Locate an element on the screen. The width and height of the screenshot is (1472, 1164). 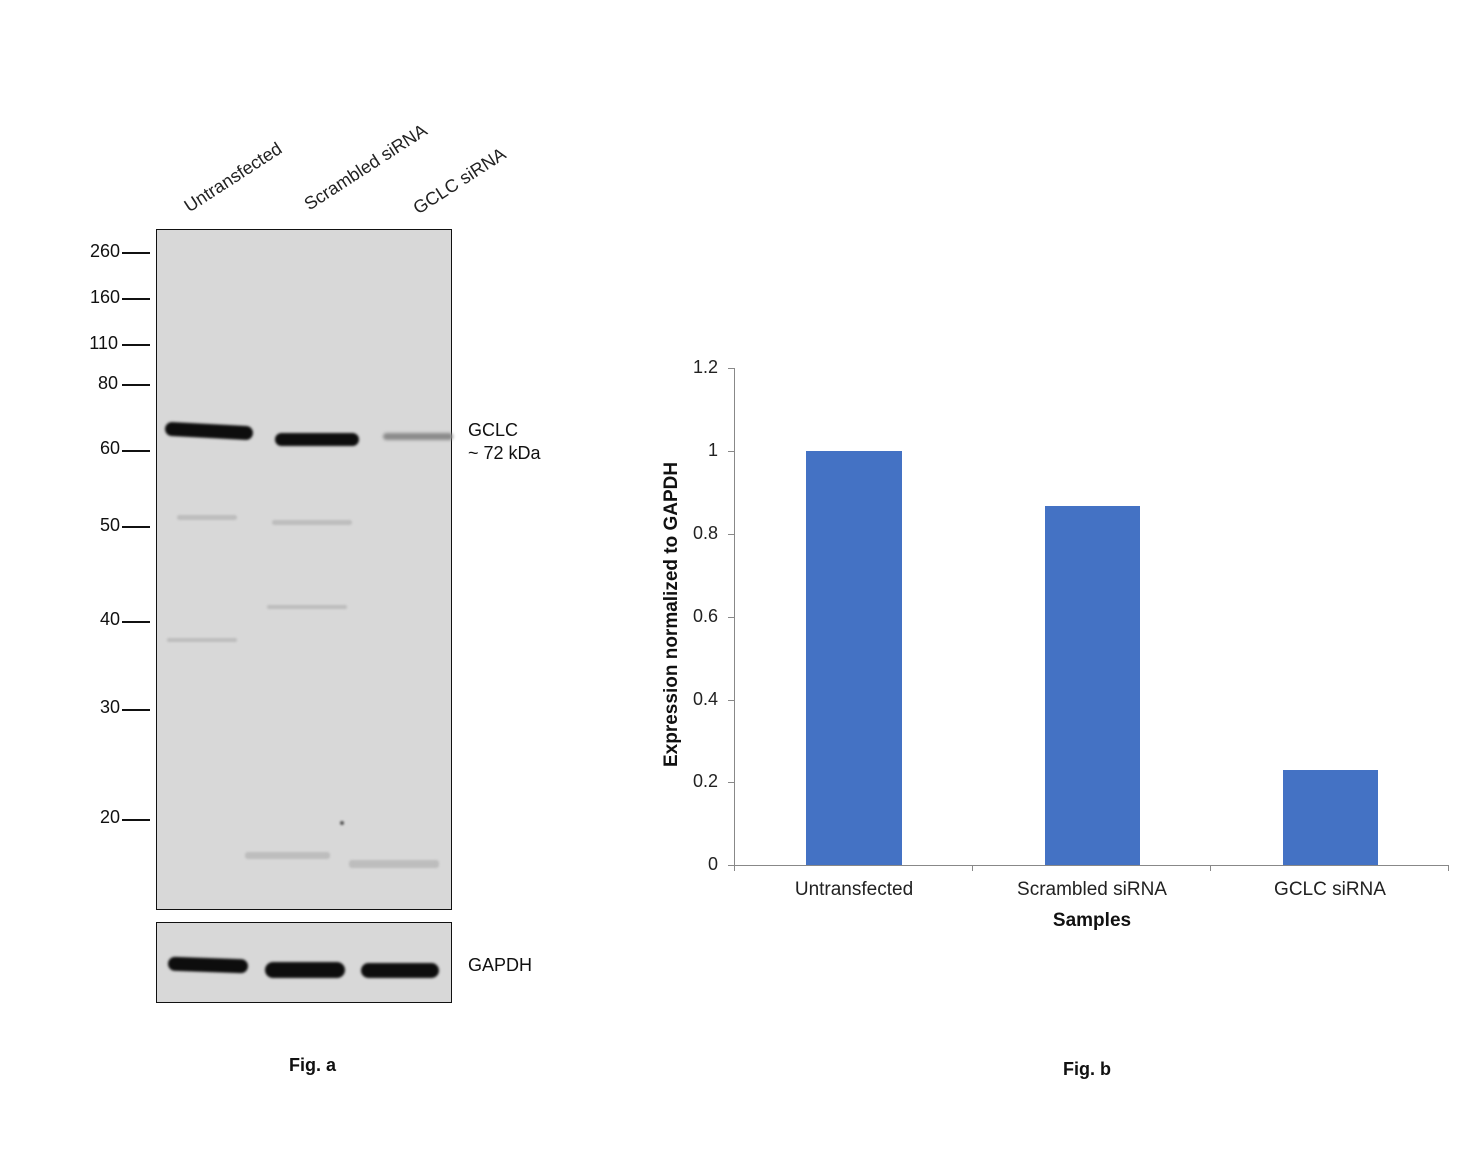
y-tick-label: 0 is located at coordinates (712, 864).